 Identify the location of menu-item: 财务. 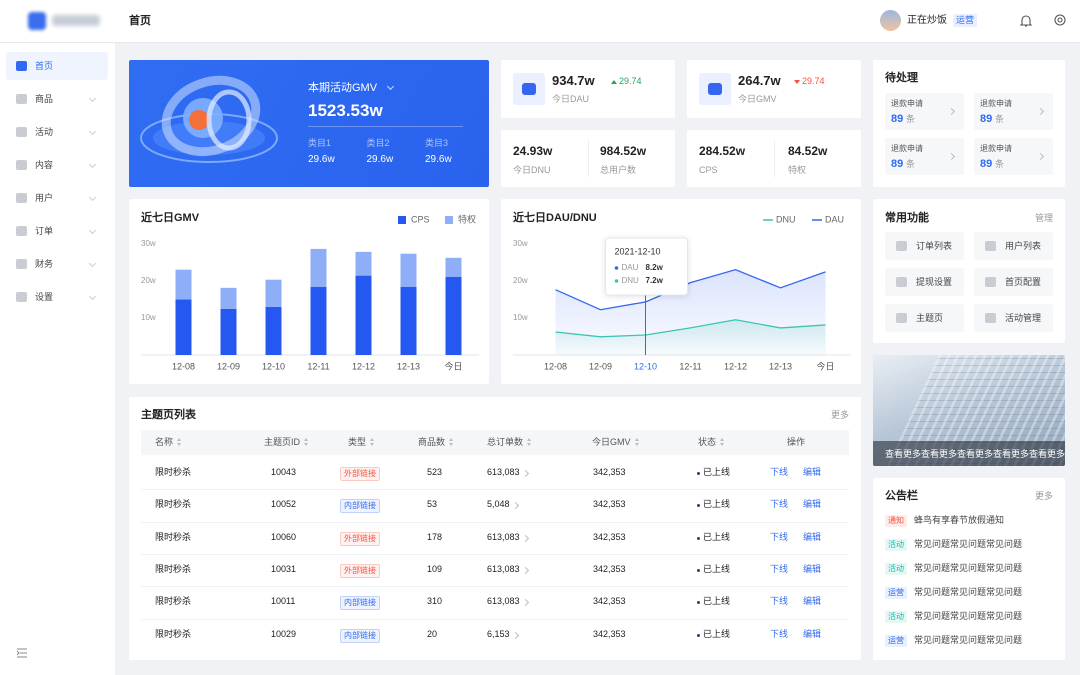
(44, 264).